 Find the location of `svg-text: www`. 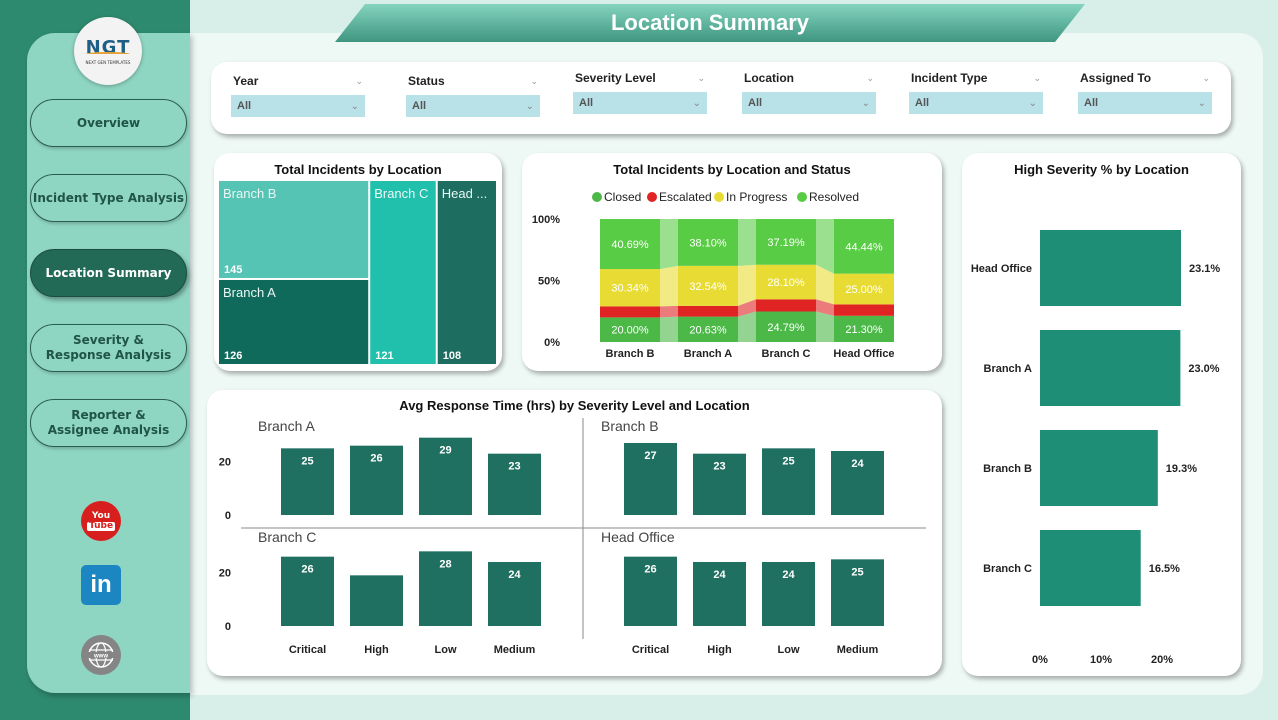

svg-text: www is located at coordinates (100, 657).